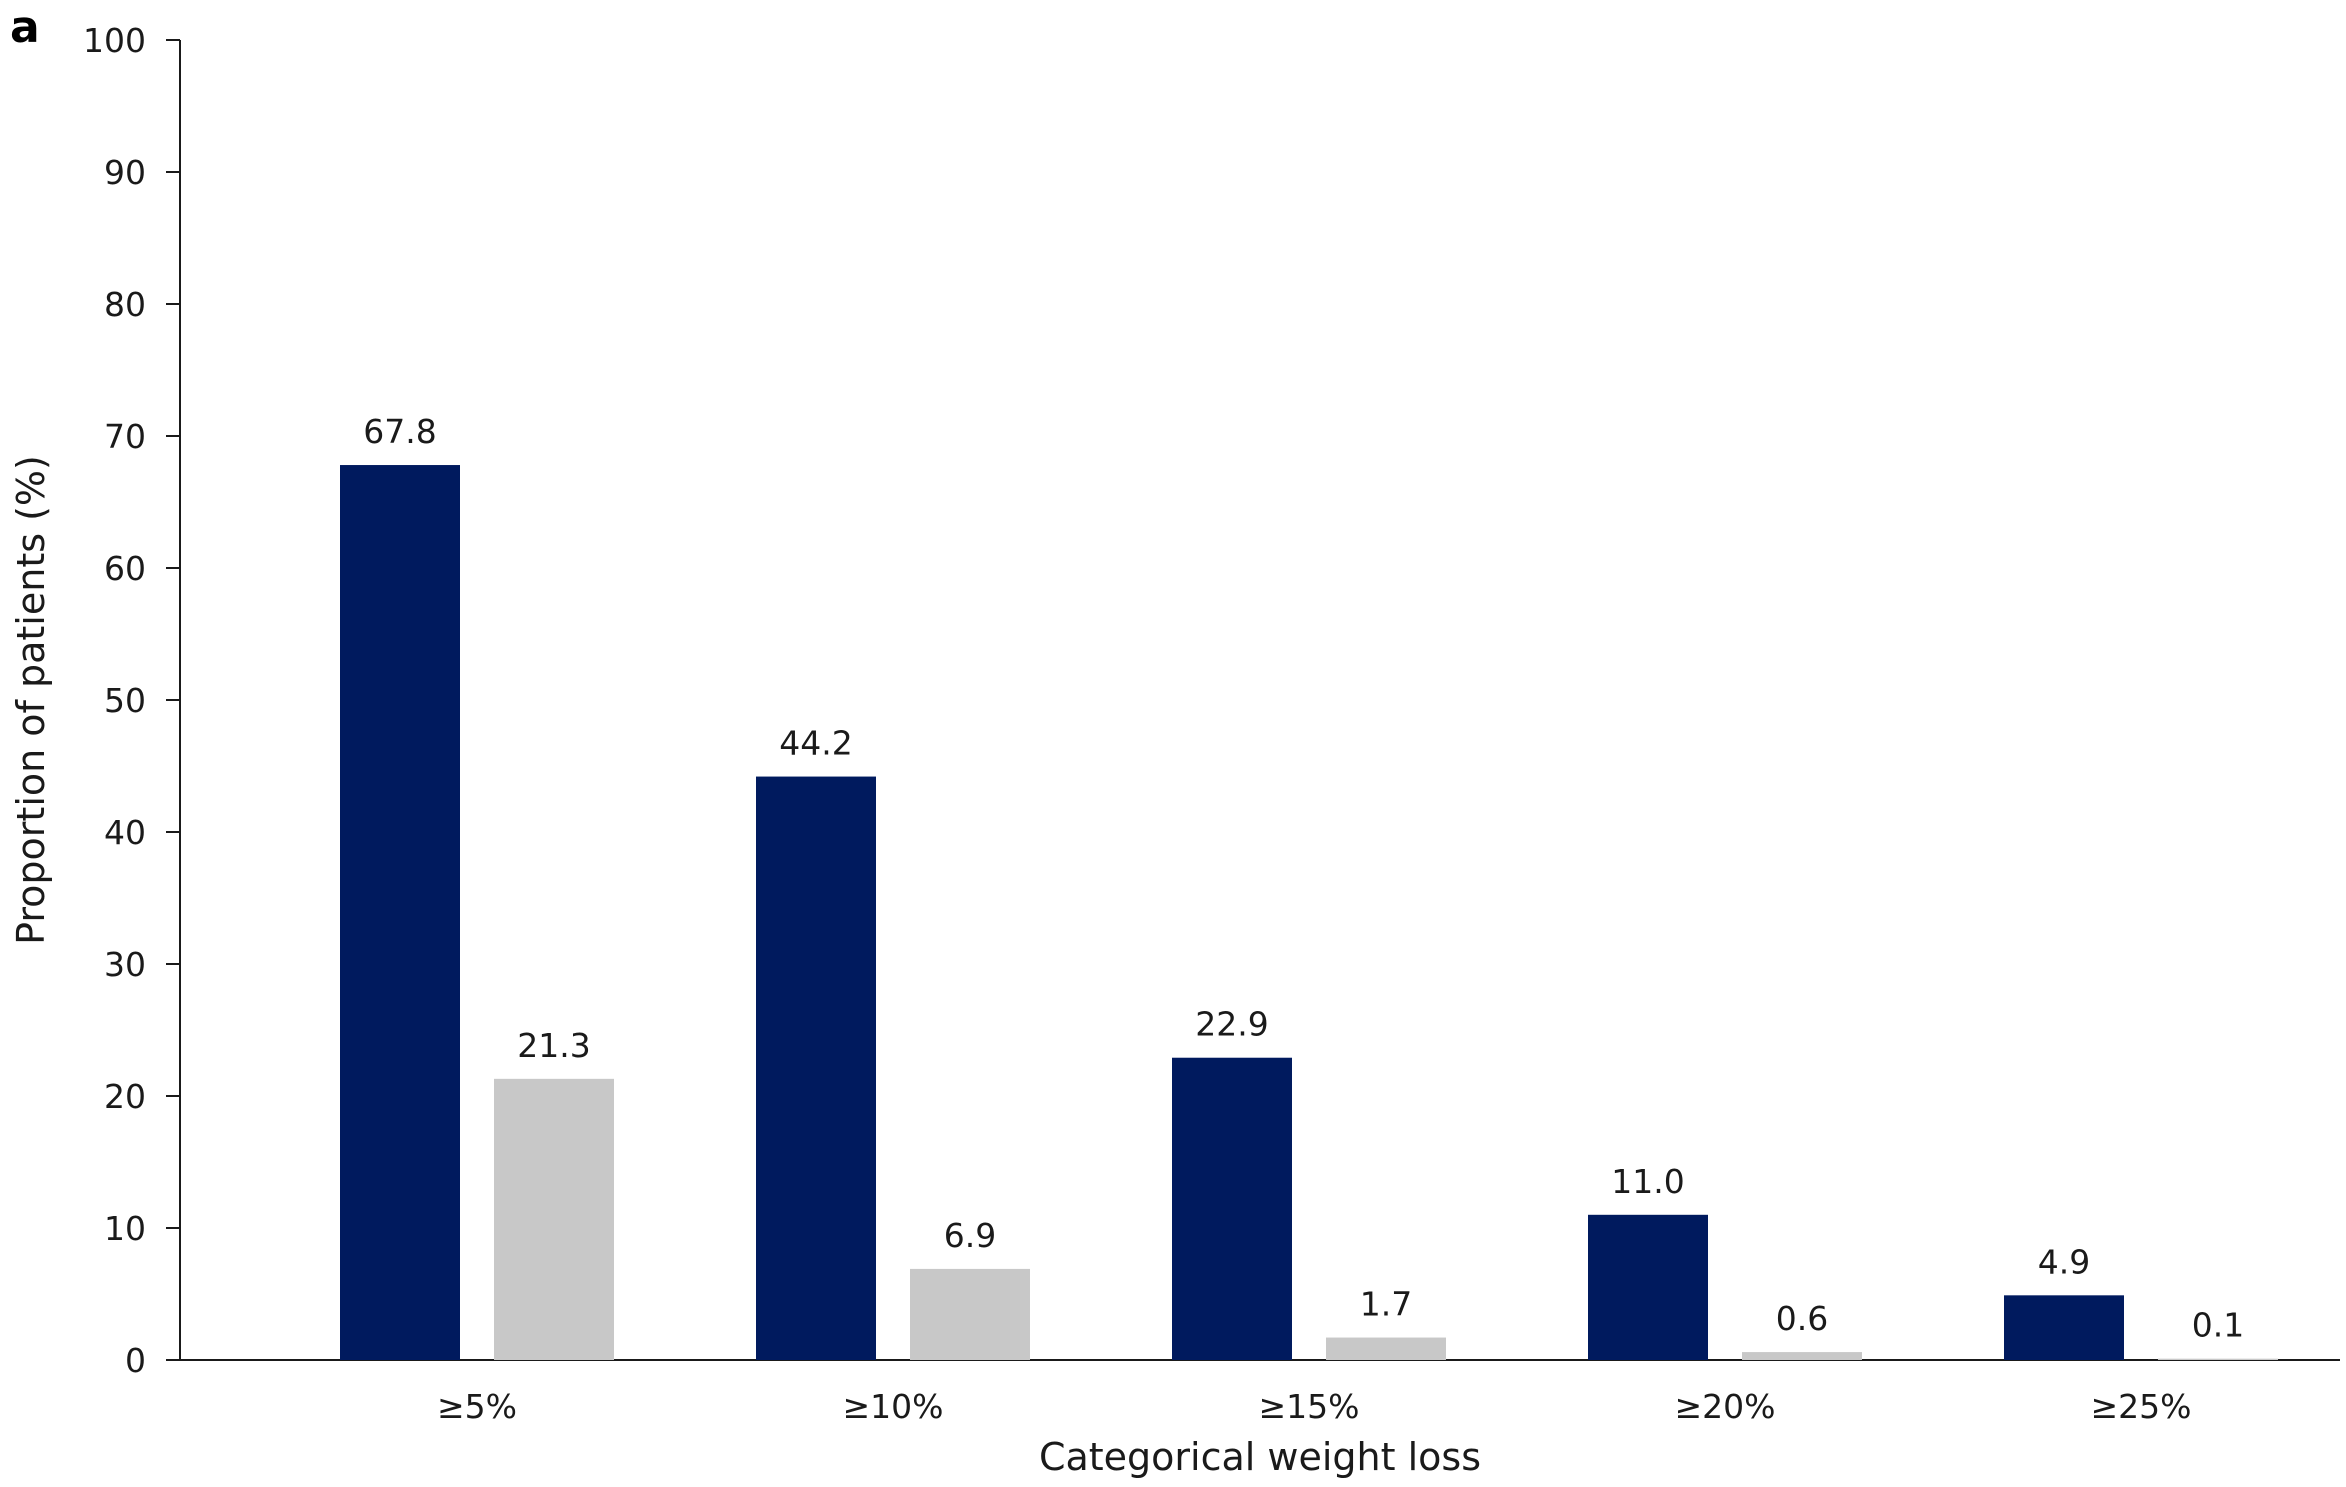  Describe the element at coordinates (1309, 1406) in the screenshot. I see `x-tick-label: ≥15%` at that location.